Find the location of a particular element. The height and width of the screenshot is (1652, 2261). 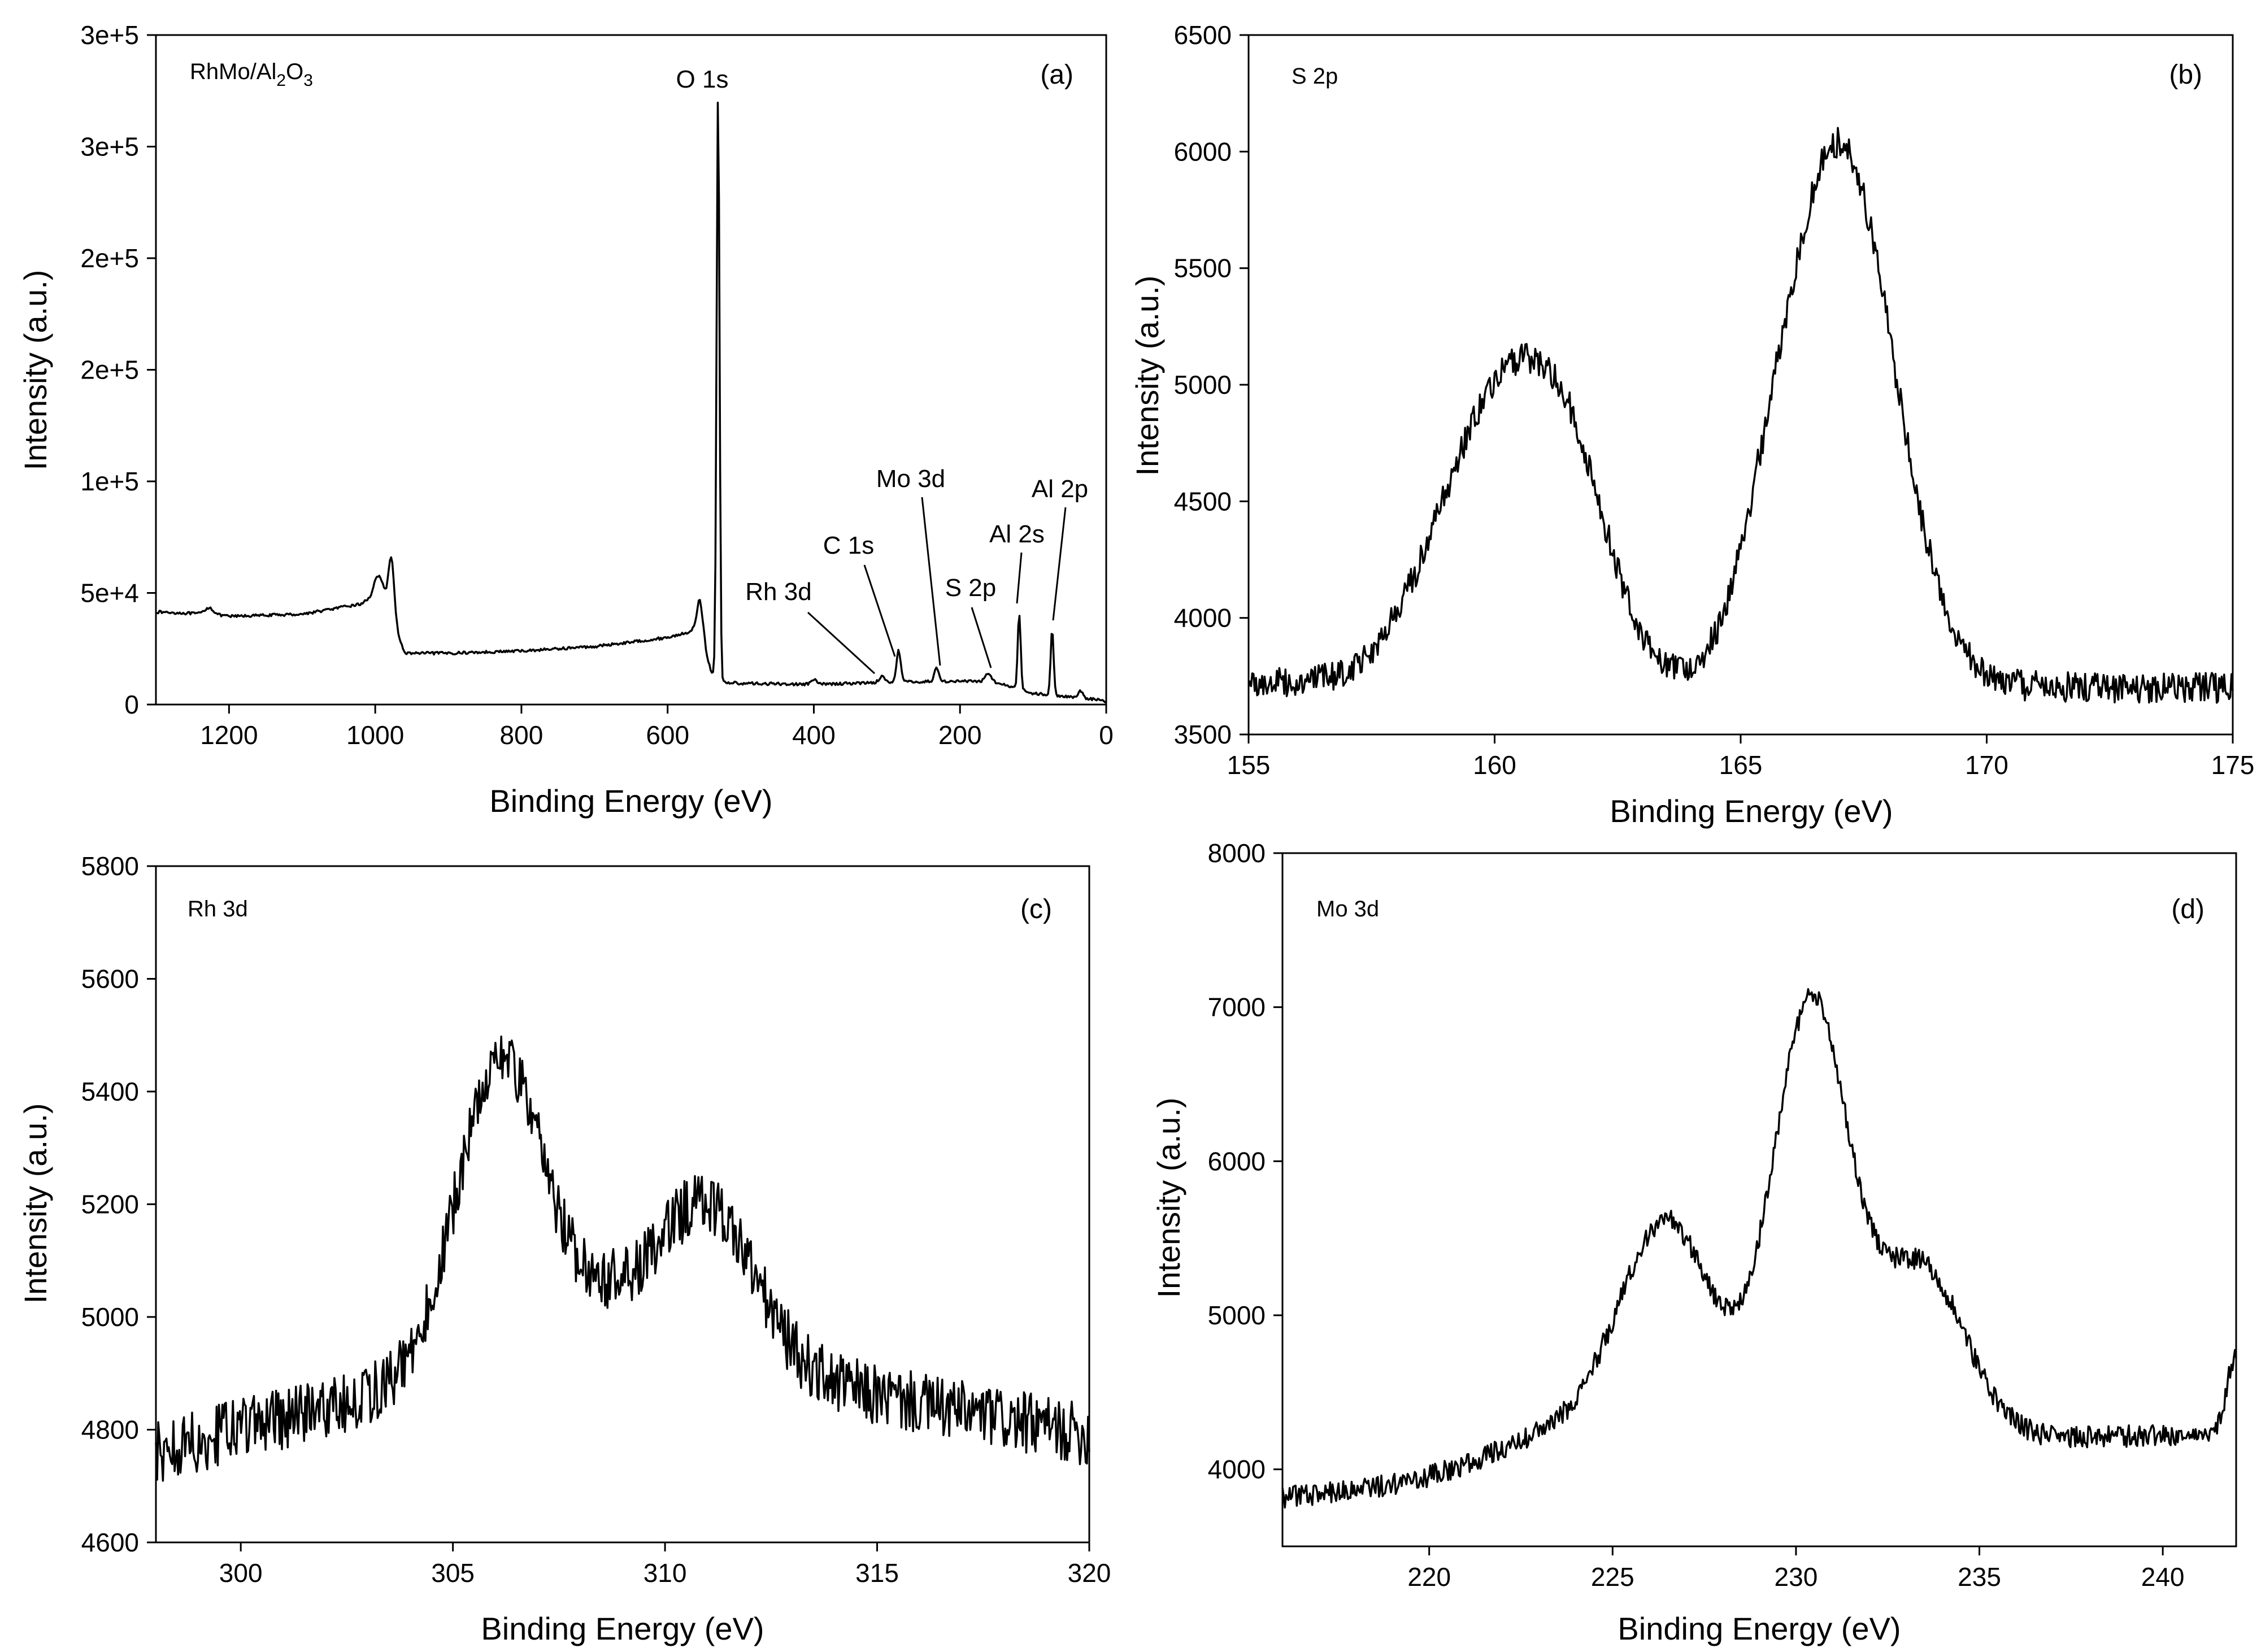

panel-d-x-tick-label: 230 is located at coordinates (1796, 1577).